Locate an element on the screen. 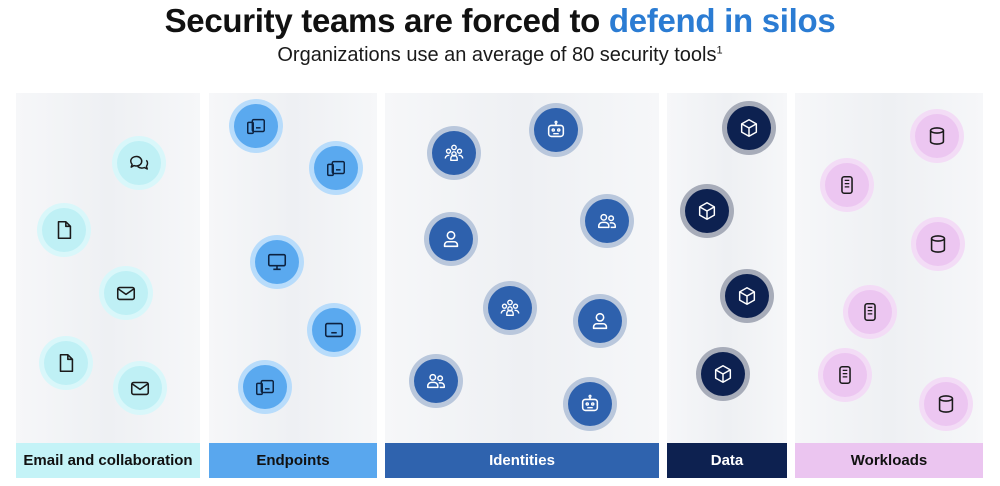  title-highlight: defend in silos is located at coordinates (722, 20).